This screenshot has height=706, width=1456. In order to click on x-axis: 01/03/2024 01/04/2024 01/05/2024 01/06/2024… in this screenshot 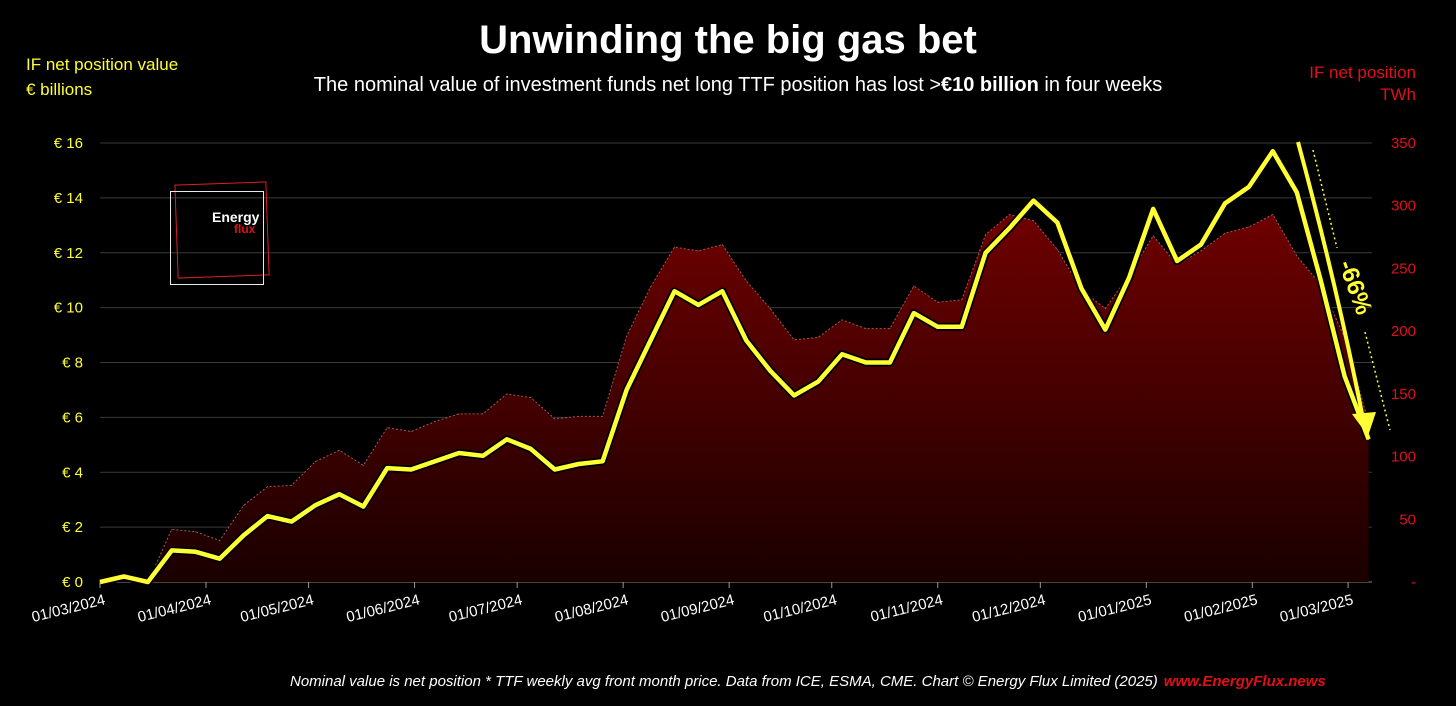, I will do `click(692, 604)`.